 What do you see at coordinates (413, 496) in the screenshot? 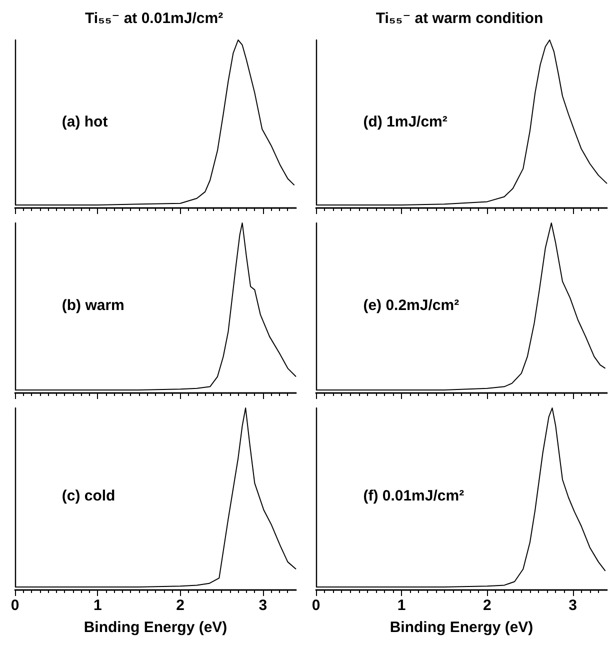
I see `annotation: (f) 0.01mJ/cm²` at bounding box center [413, 496].